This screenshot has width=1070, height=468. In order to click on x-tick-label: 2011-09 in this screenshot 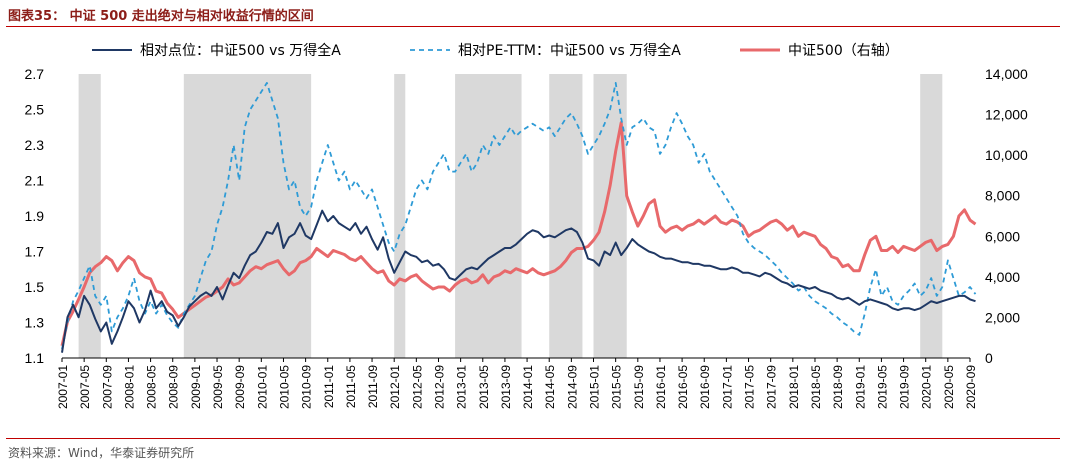, I will do `click(373, 386)`.